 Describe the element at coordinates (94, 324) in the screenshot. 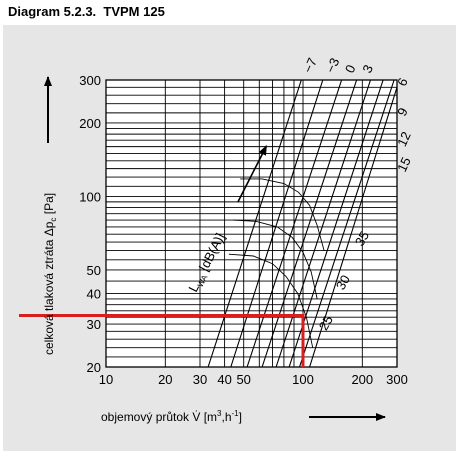

I see `y-tick-label: 30` at that location.